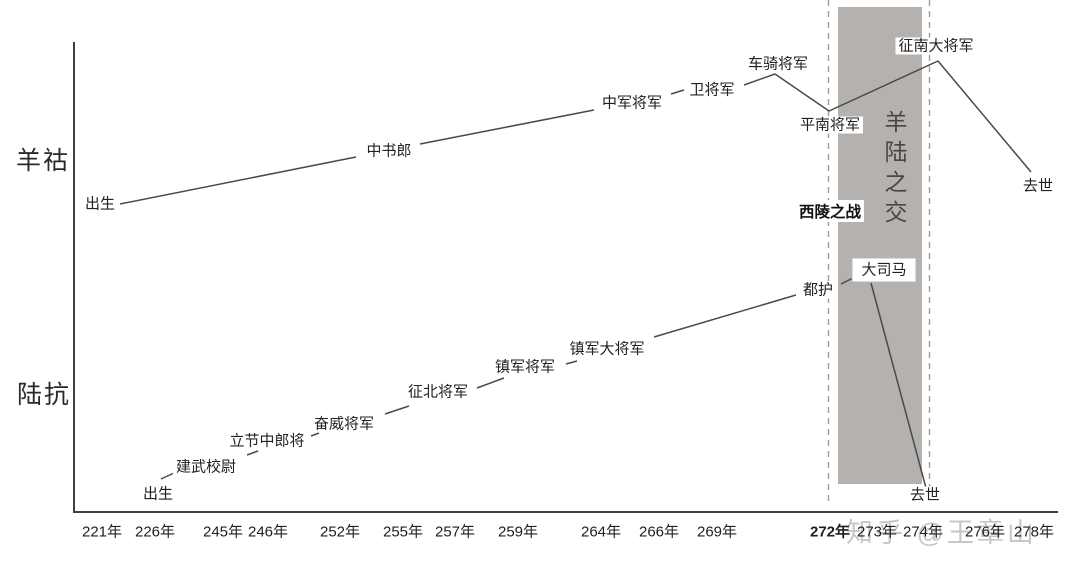 The height and width of the screenshot is (573, 1080). I want to click on lukang-milestone-zhengbei: 征北将军, so click(438, 392).